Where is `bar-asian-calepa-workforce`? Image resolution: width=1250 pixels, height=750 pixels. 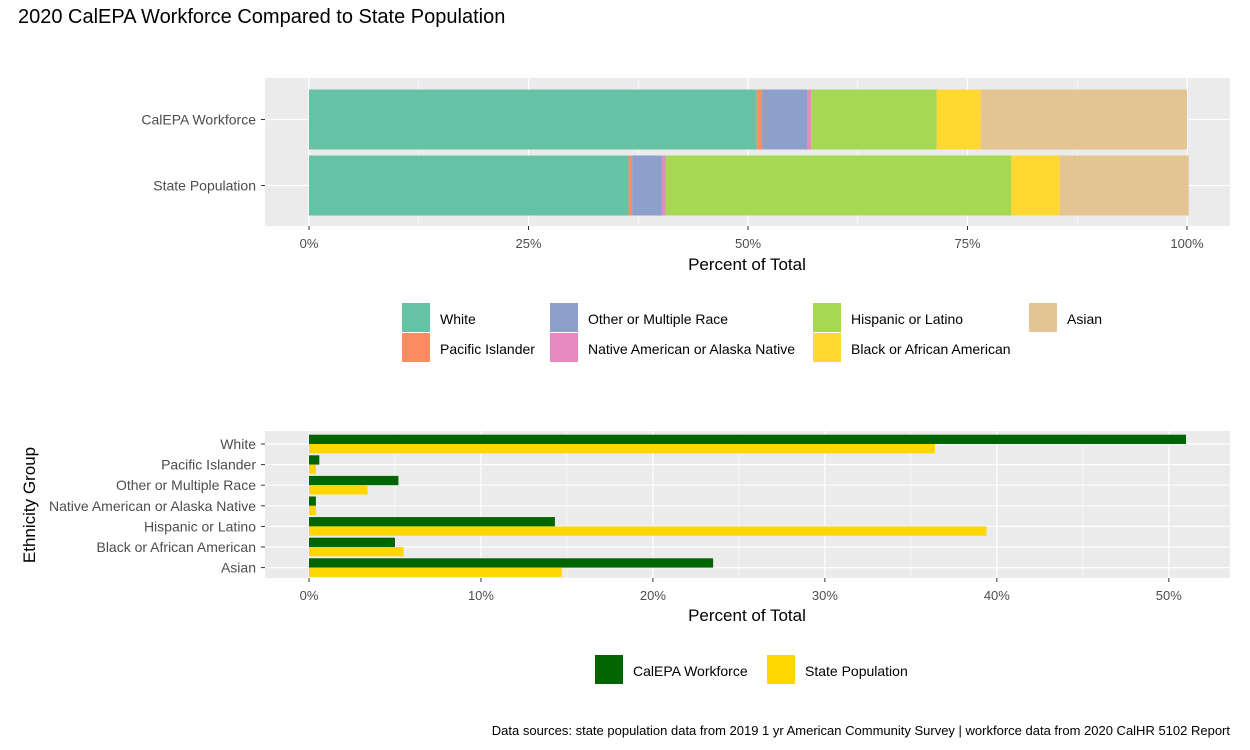 bar-asian-calepa-workforce is located at coordinates (511, 563).